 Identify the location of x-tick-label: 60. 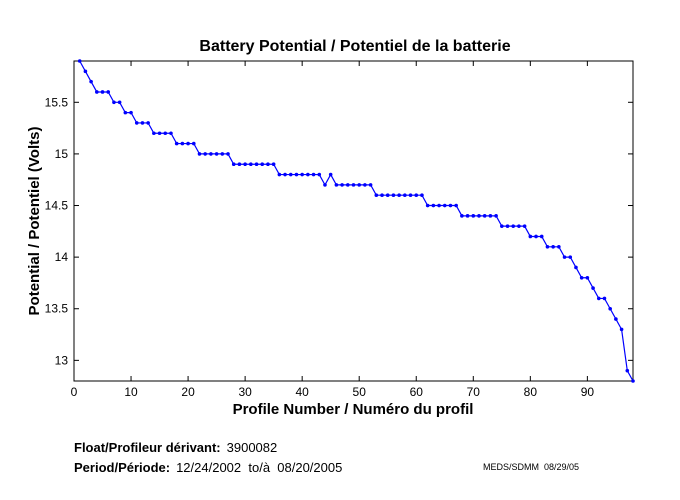
(417, 392).